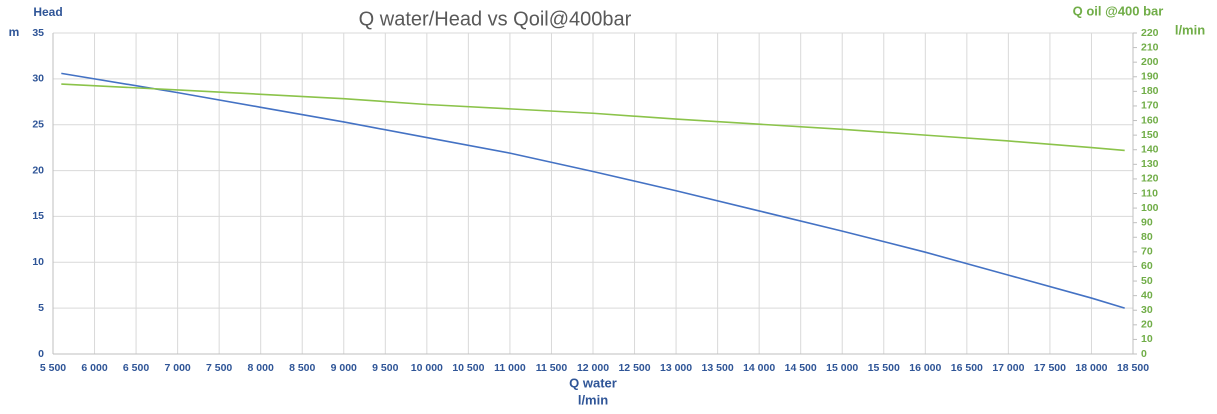  What do you see at coordinates (967, 368) in the screenshot?
I see `x-tick-label: 16 500` at bounding box center [967, 368].